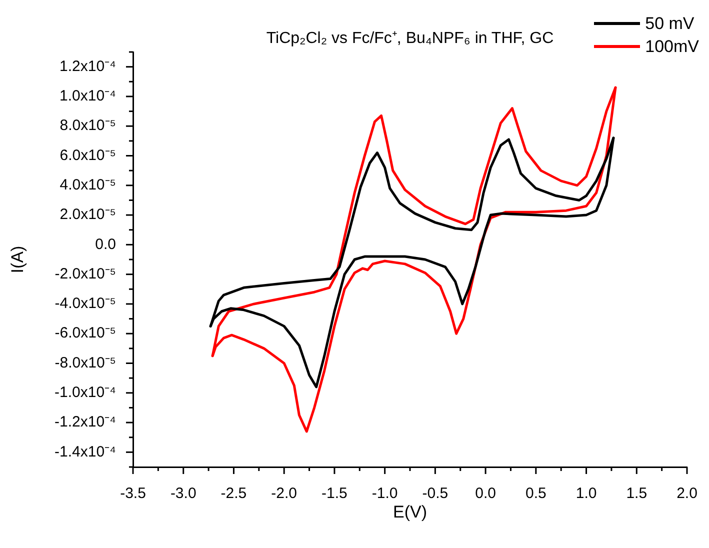  Describe the element at coordinates (85, 363) in the screenshot. I see `y-tick-label: -8.0x10⁻⁵` at that location.